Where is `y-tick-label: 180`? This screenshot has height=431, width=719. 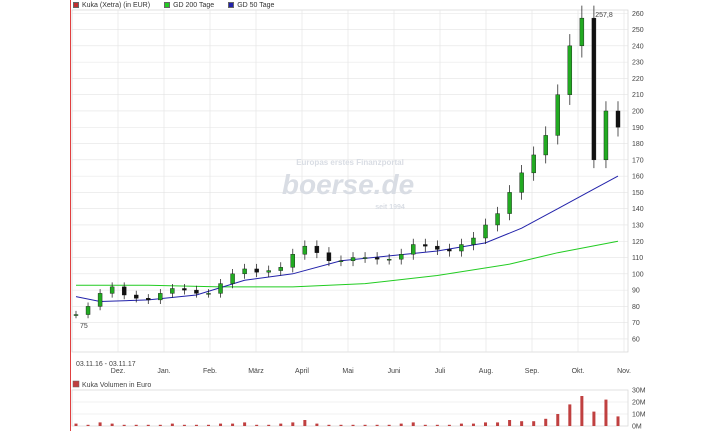 y-tick-label: 180 is located at coordinates (638, 144).